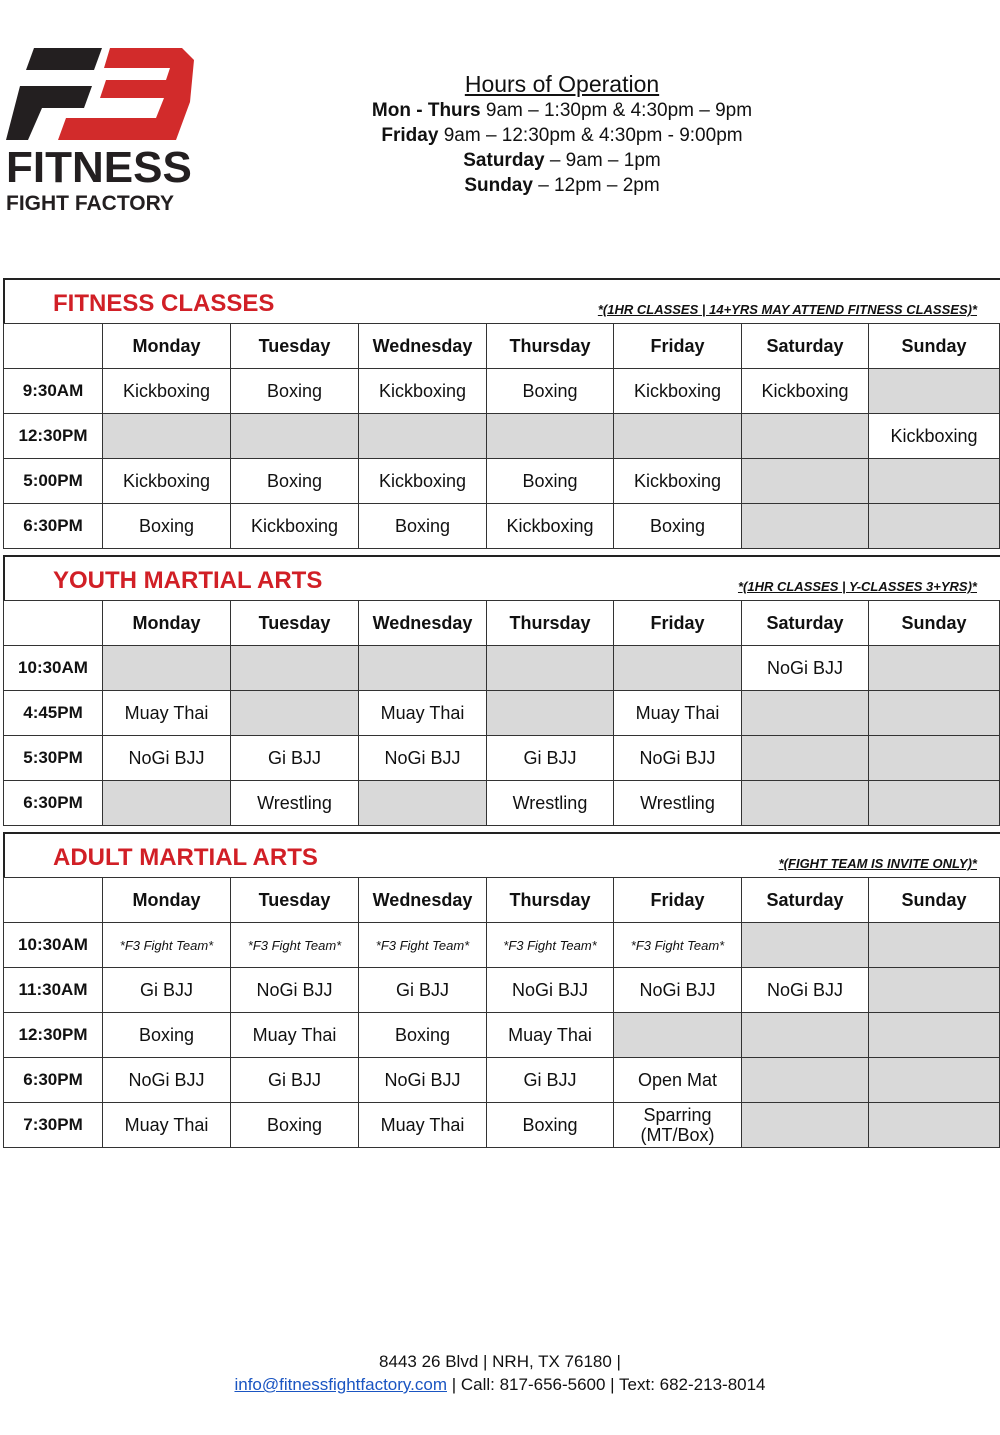  What do you see at coordinates (166, 346) in the screenshot?
I see `day-header: Monday` at bounding box center [166, 346].